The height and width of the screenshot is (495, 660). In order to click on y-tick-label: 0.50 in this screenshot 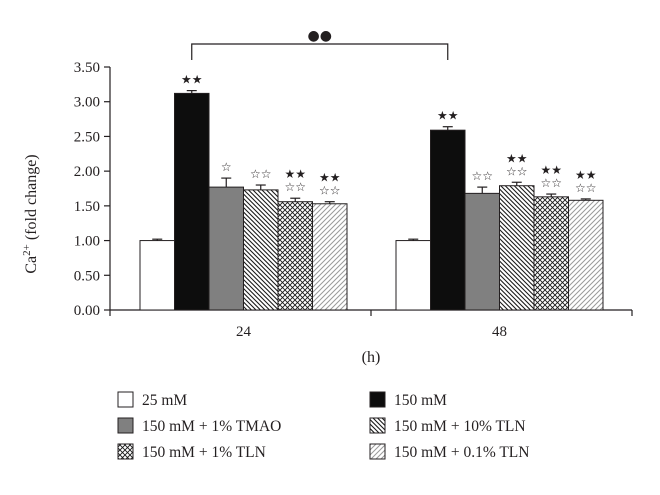, I will do `click(87, 276)`.